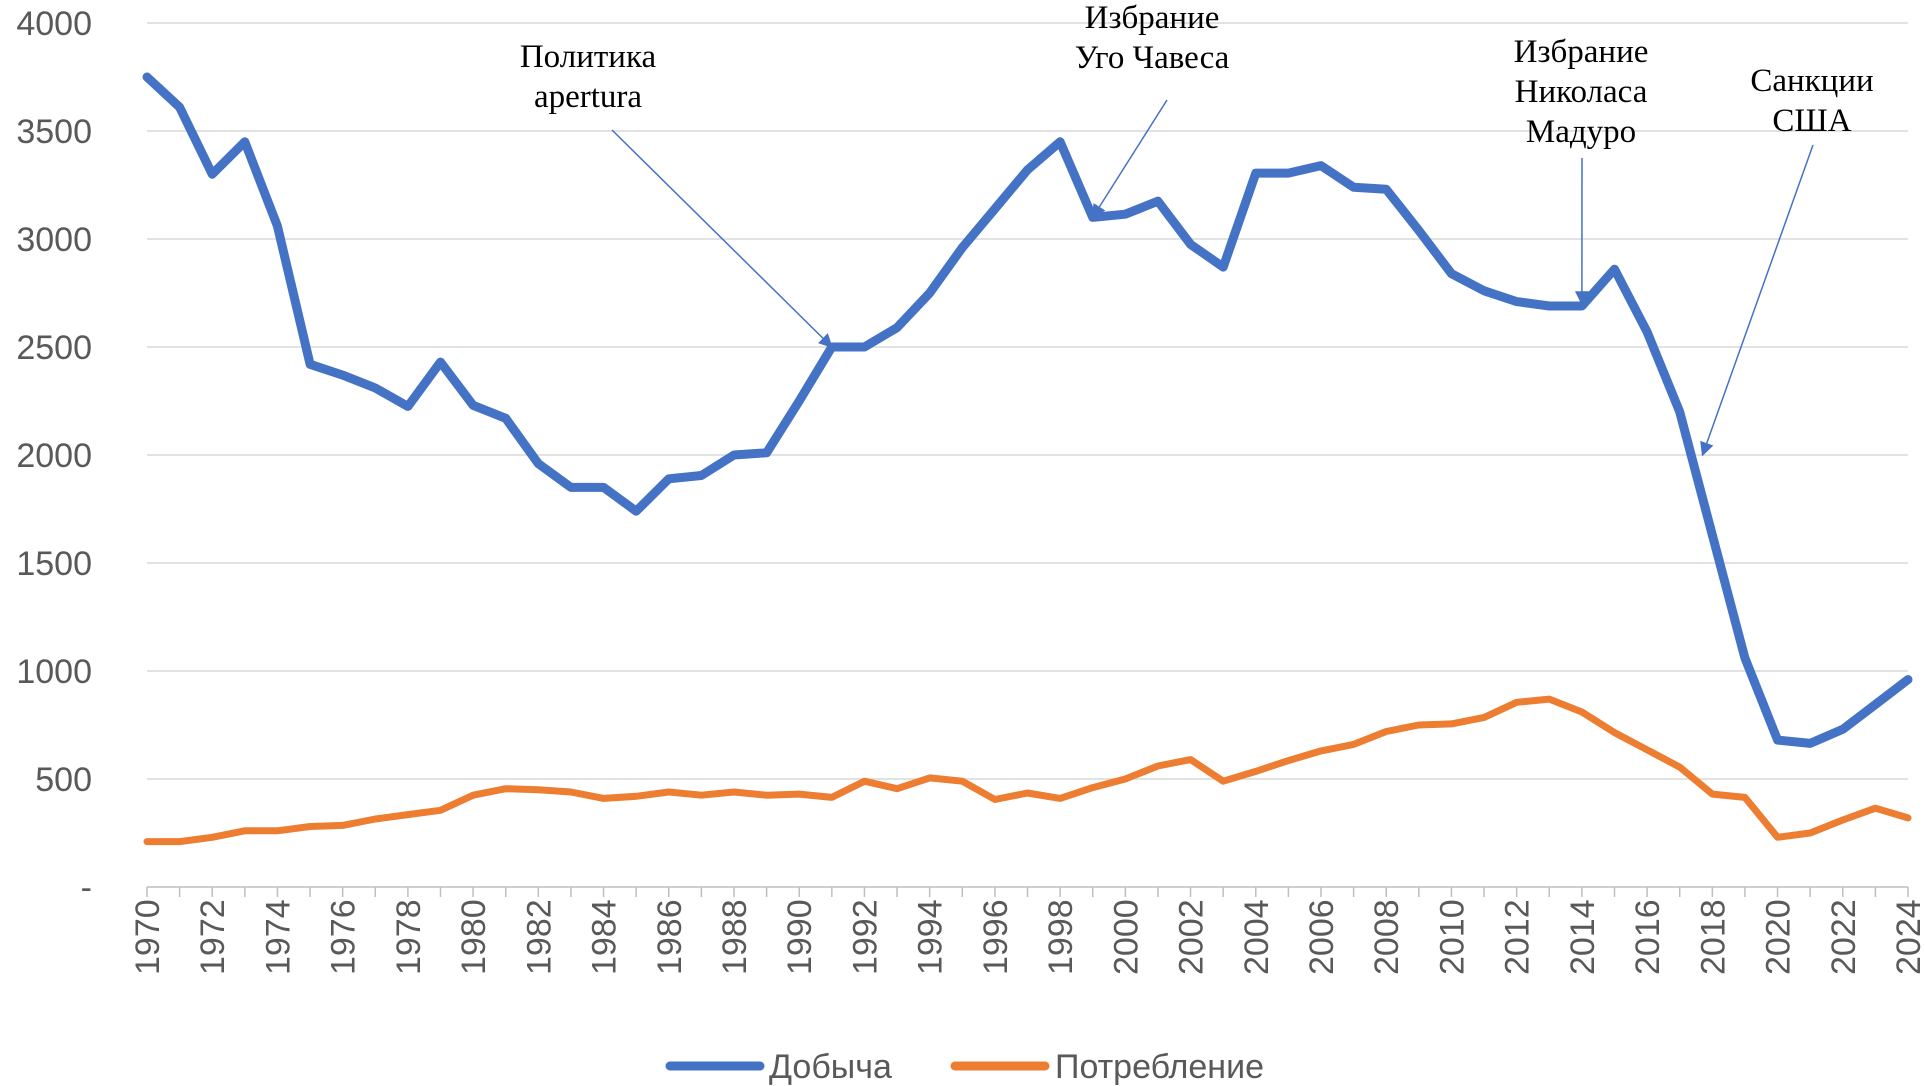  Describe the element at coordinates (1027, 770) in the screenshot. I see `series-line-consumption` at that location.